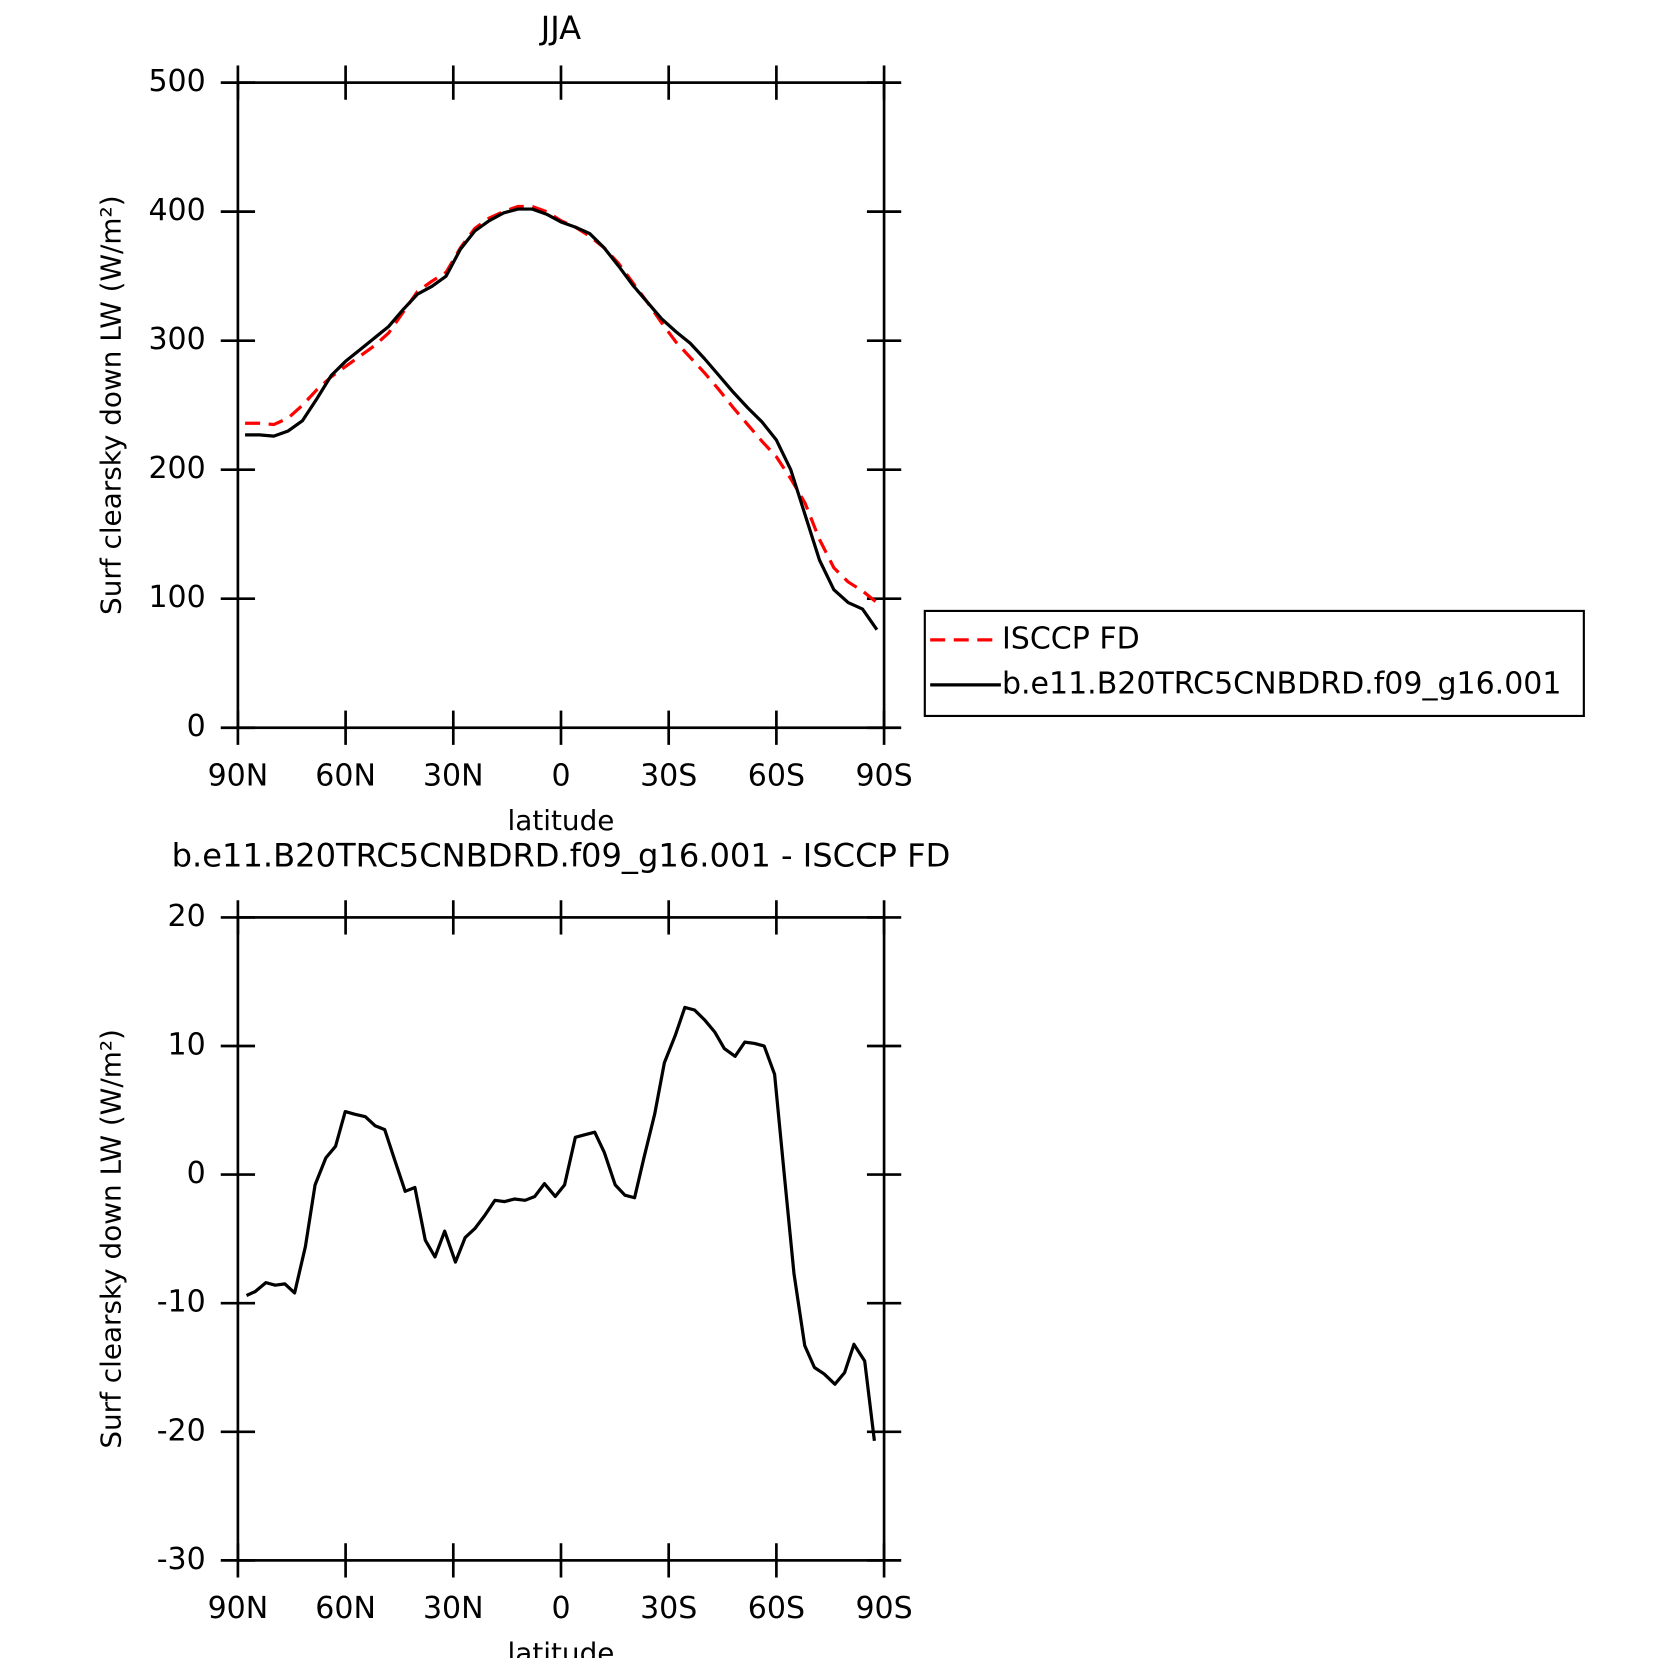 The height and width of the screenshot is (1662, 1661). I want to click on y-tick-label: 300, so click(176, 339).